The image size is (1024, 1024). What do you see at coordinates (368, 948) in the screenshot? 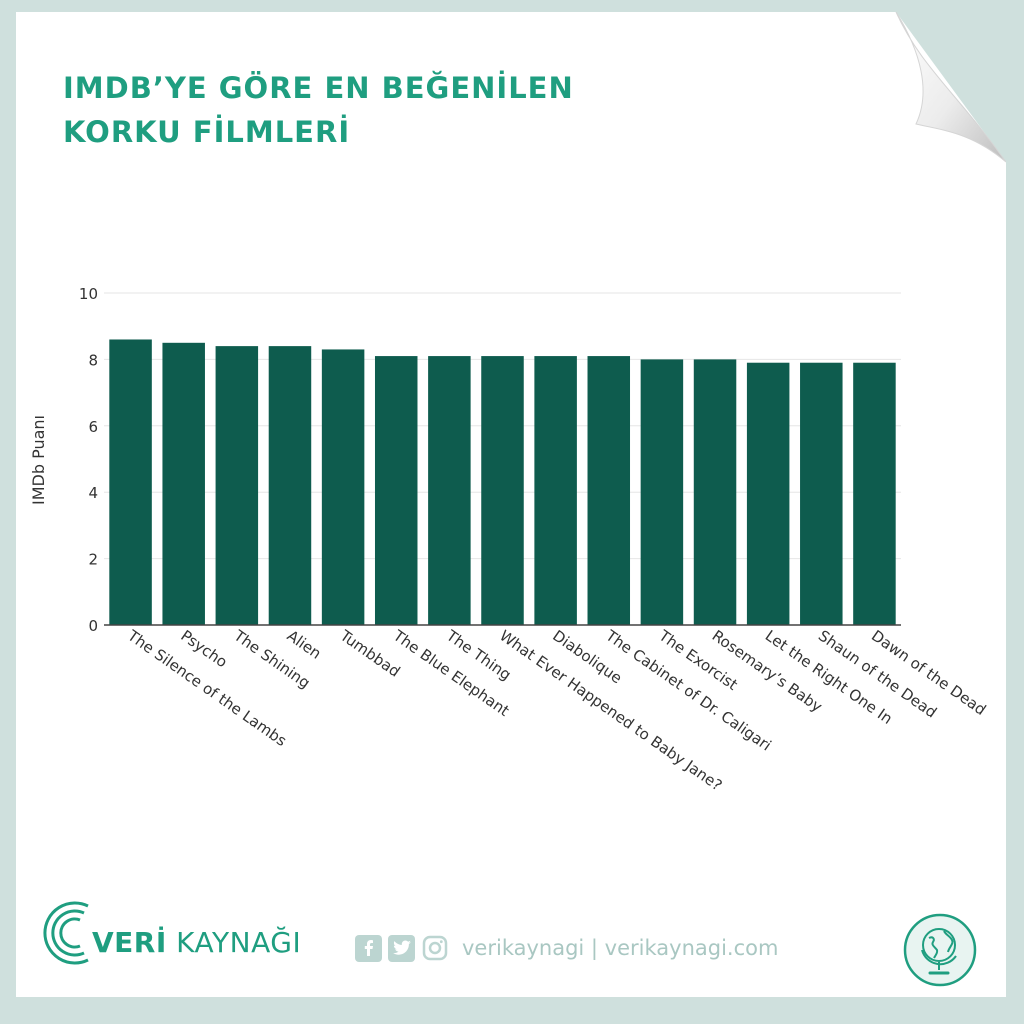
I see `facebook-icon` at bounding box center [368, 948].